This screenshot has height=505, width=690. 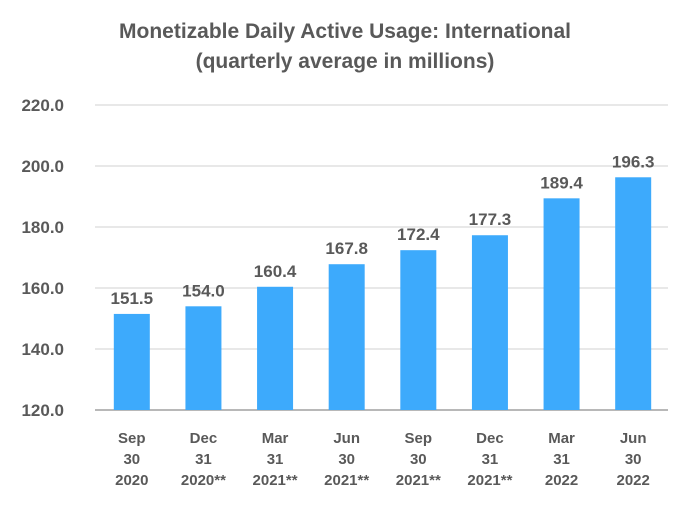 I want to click on chart-title-line-2: (quarterly average in millions), so click(x=345, y=61).